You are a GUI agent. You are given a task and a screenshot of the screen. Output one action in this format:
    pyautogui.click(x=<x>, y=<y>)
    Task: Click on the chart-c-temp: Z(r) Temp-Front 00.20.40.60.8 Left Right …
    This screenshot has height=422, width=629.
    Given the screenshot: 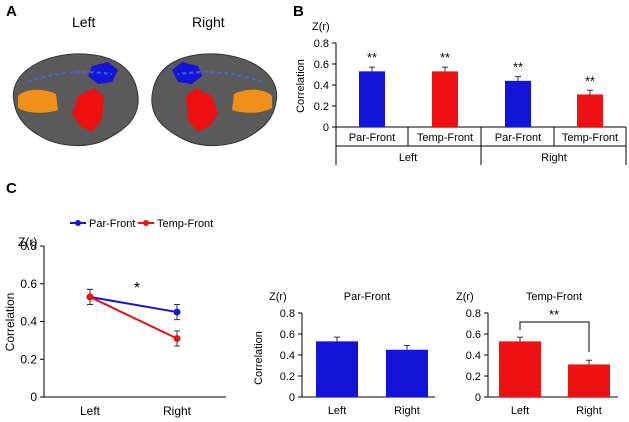 What is the action you would take?
    pyautogui.click(x=537, y=354)
    